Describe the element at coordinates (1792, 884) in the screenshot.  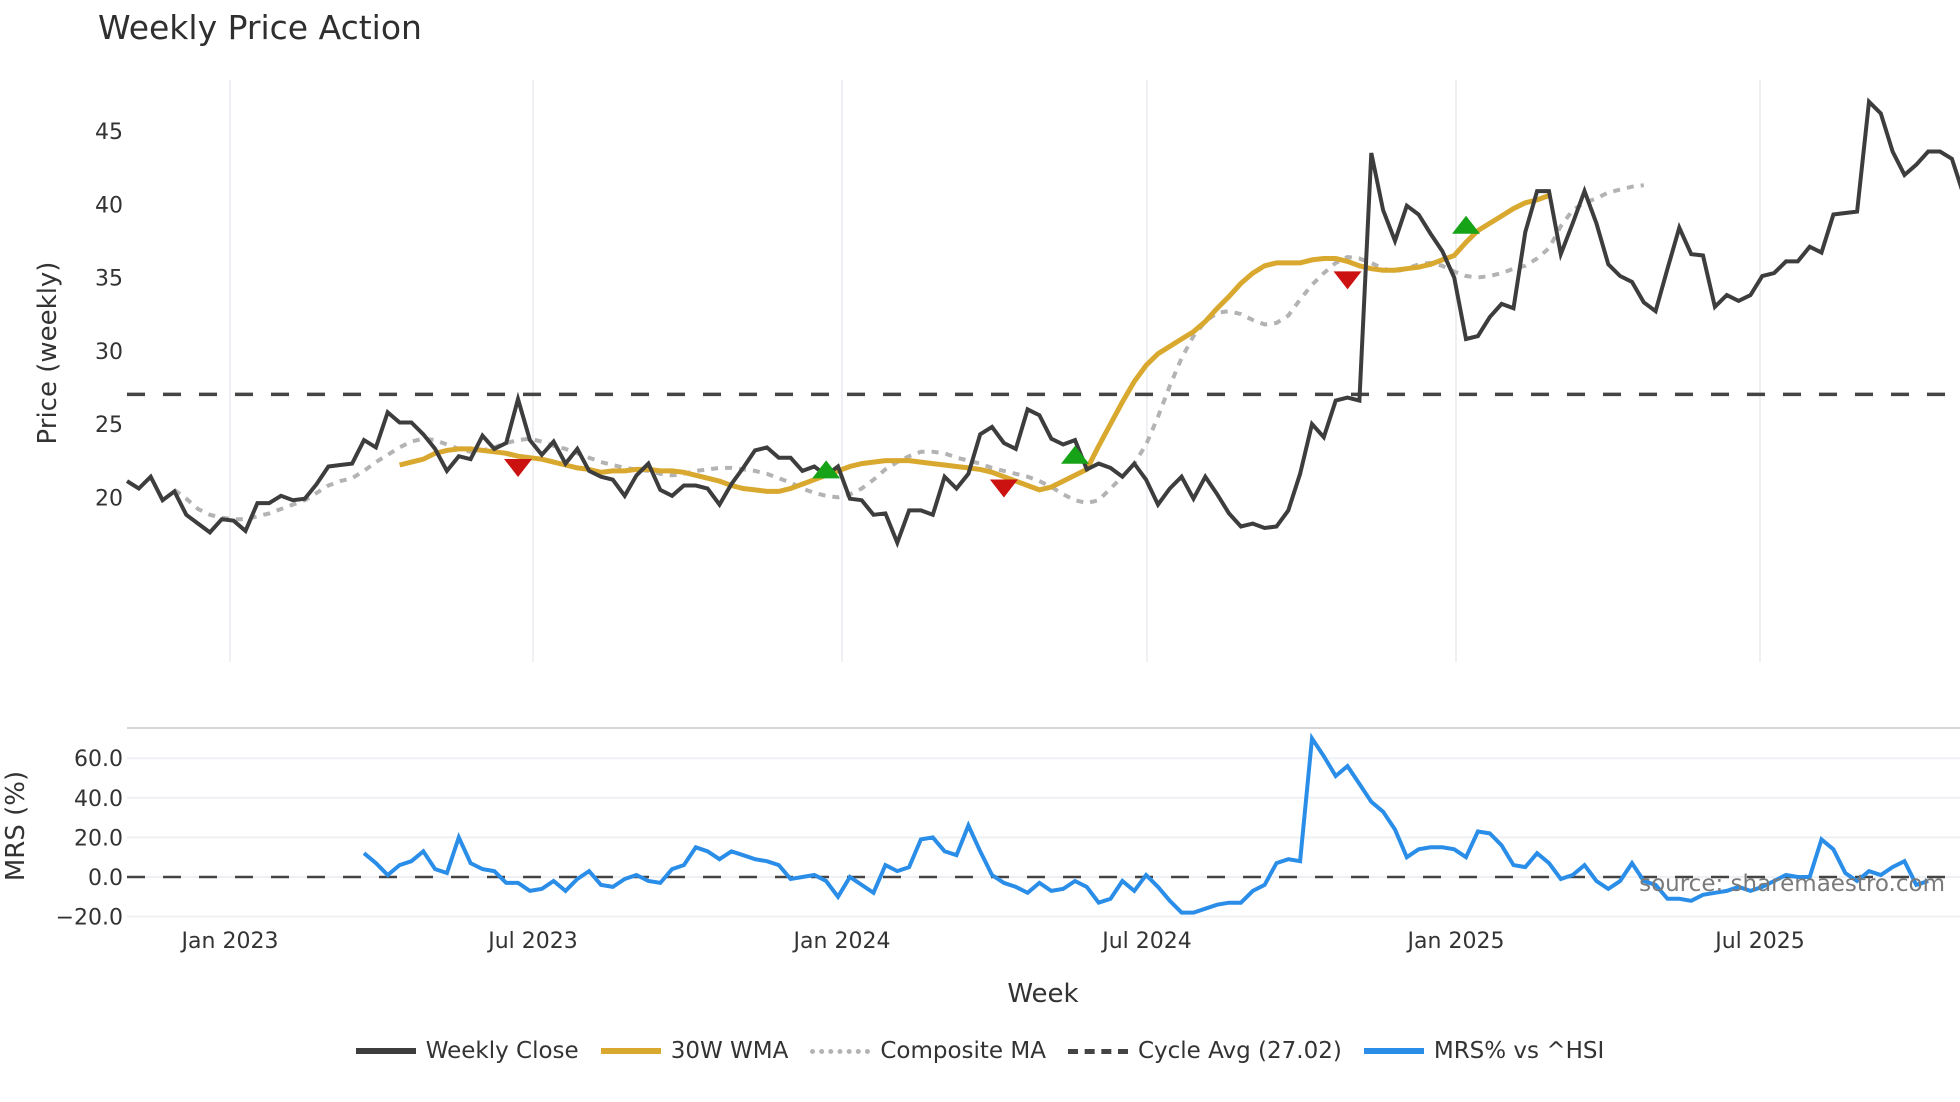
I see `source-watermark: source: sharemaestro.com` at that location.